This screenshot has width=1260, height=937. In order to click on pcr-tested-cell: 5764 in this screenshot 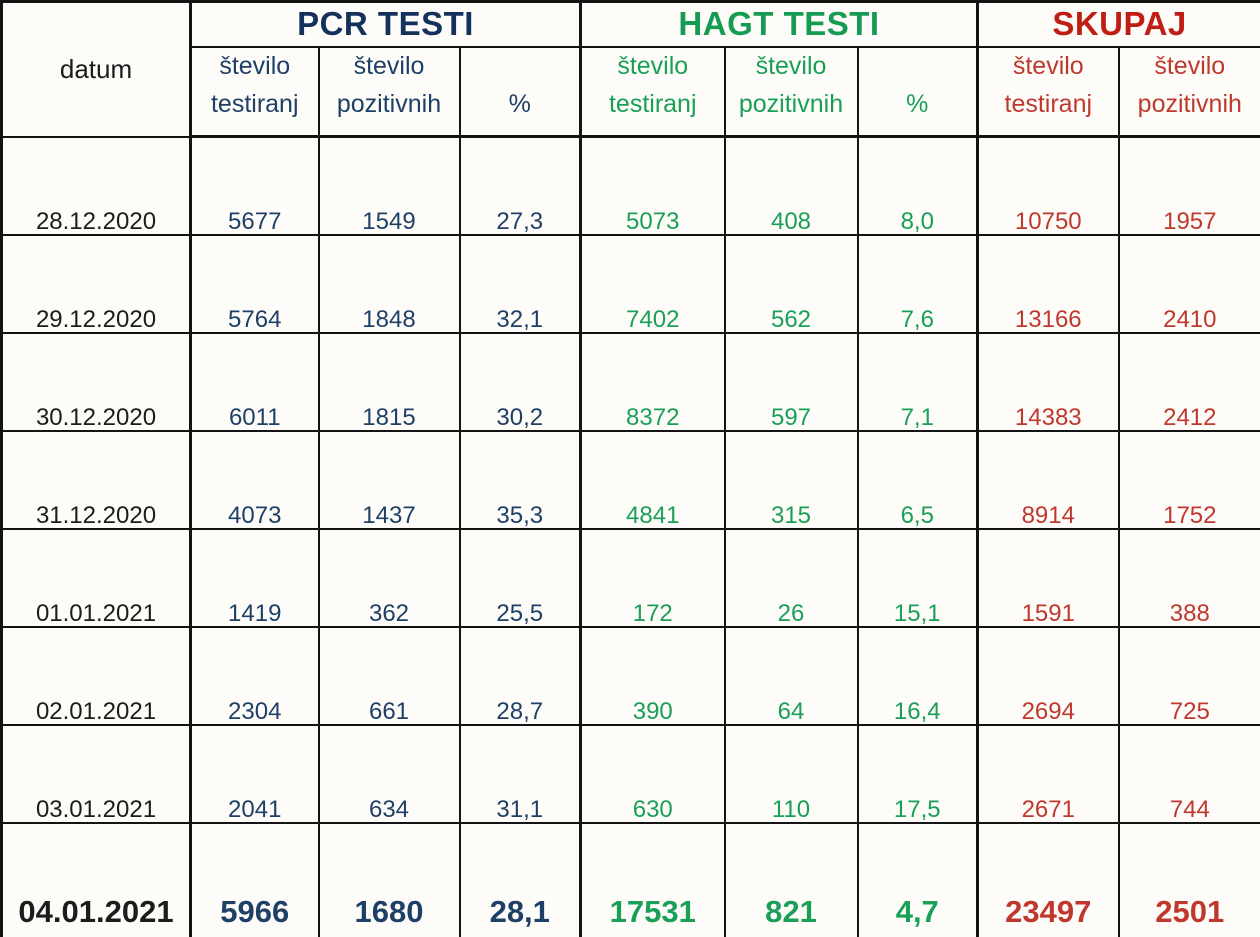, I will do `click(254, 283)`.